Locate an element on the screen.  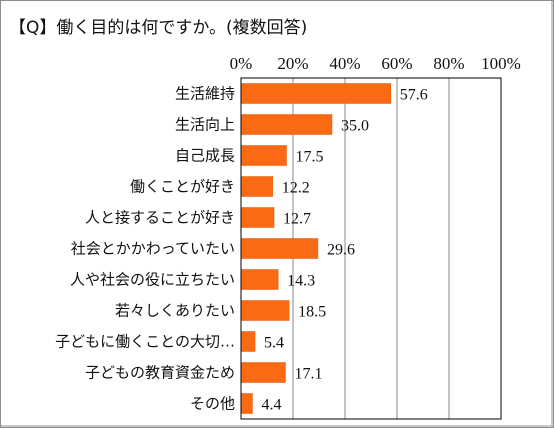
category-label: 自己成長 is located at coordinates (205, 156).